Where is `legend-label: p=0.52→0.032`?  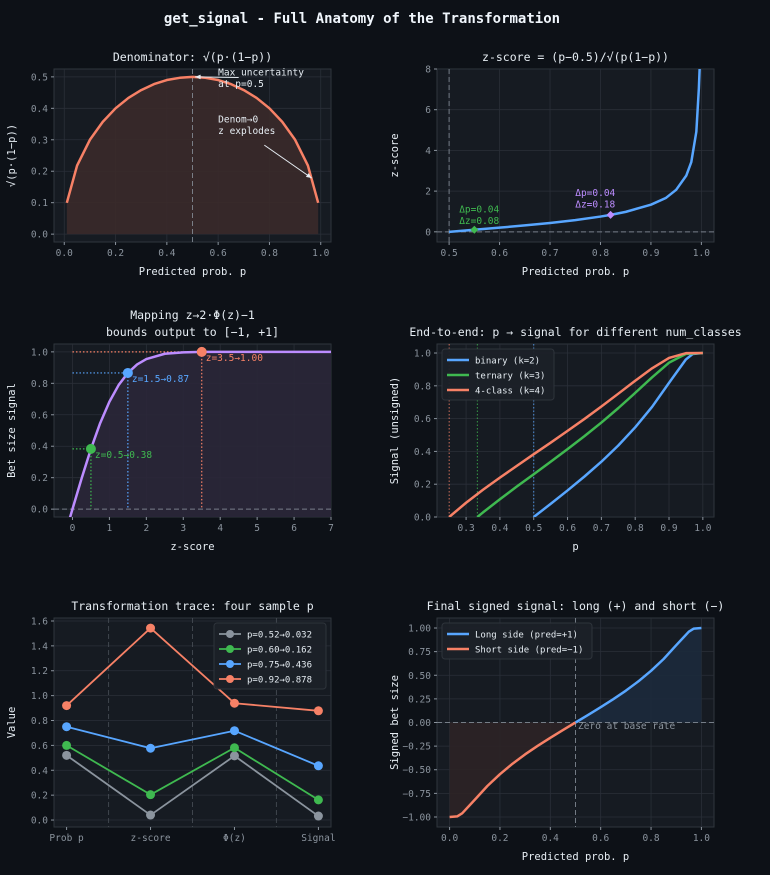
legend-label: p=0.52→0.032 is located at coordinates (279, 636).